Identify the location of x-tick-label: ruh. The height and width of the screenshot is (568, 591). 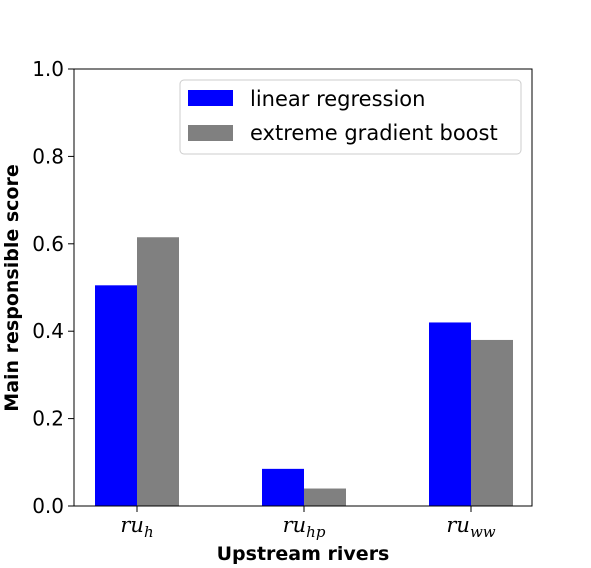
(136, 527).